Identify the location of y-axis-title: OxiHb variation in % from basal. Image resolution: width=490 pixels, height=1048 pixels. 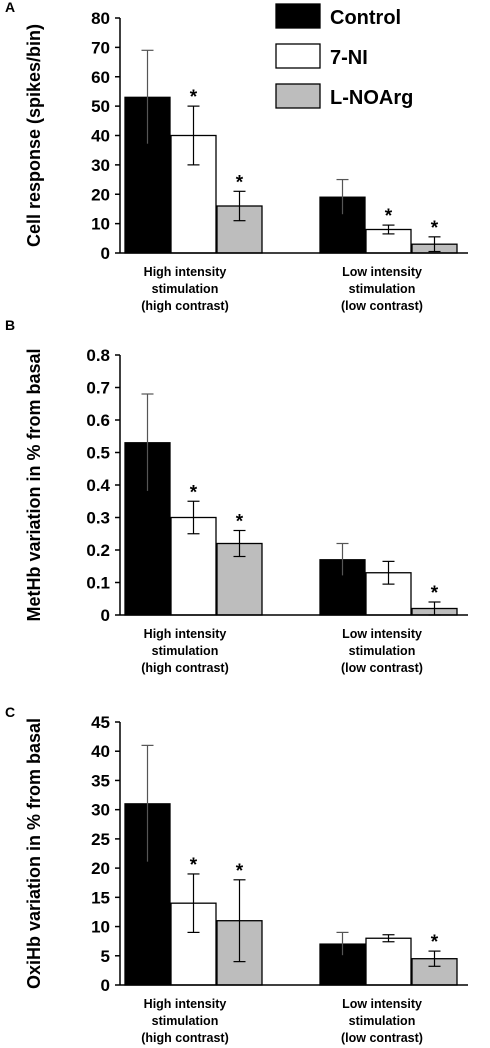
(34, 853).